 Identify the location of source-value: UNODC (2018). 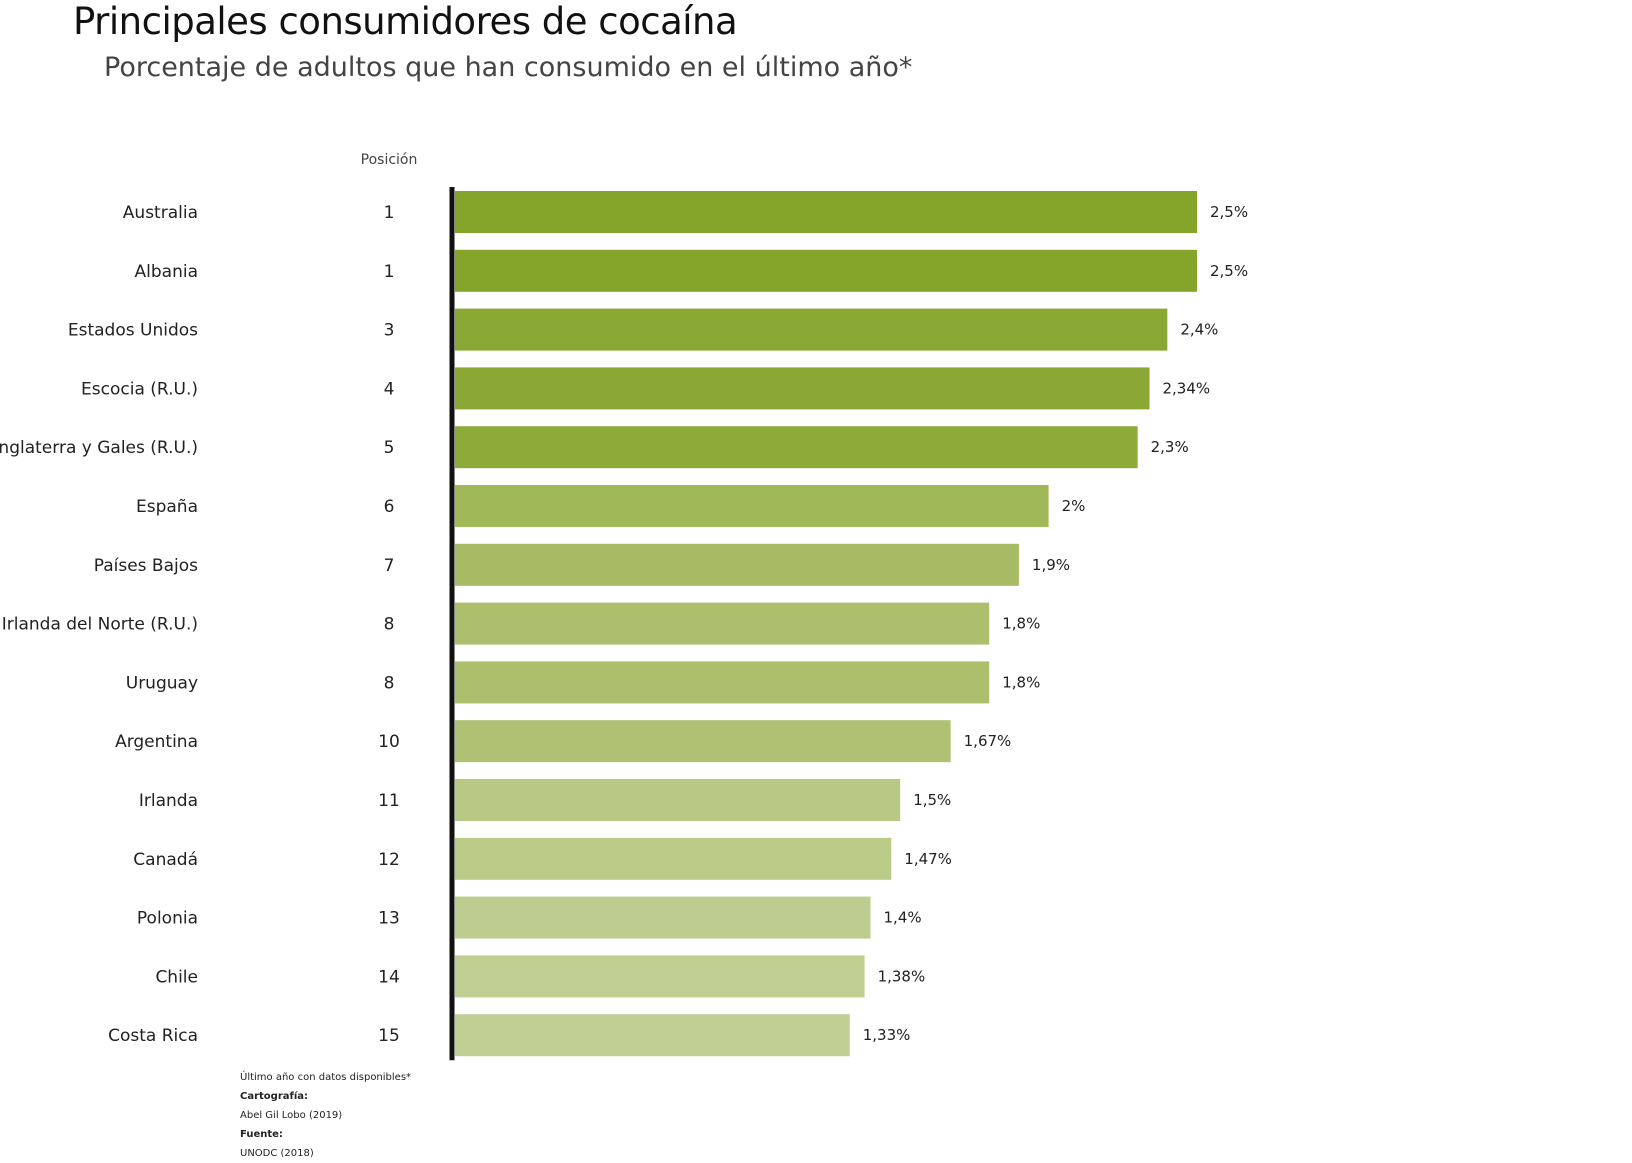
(277, 1153).